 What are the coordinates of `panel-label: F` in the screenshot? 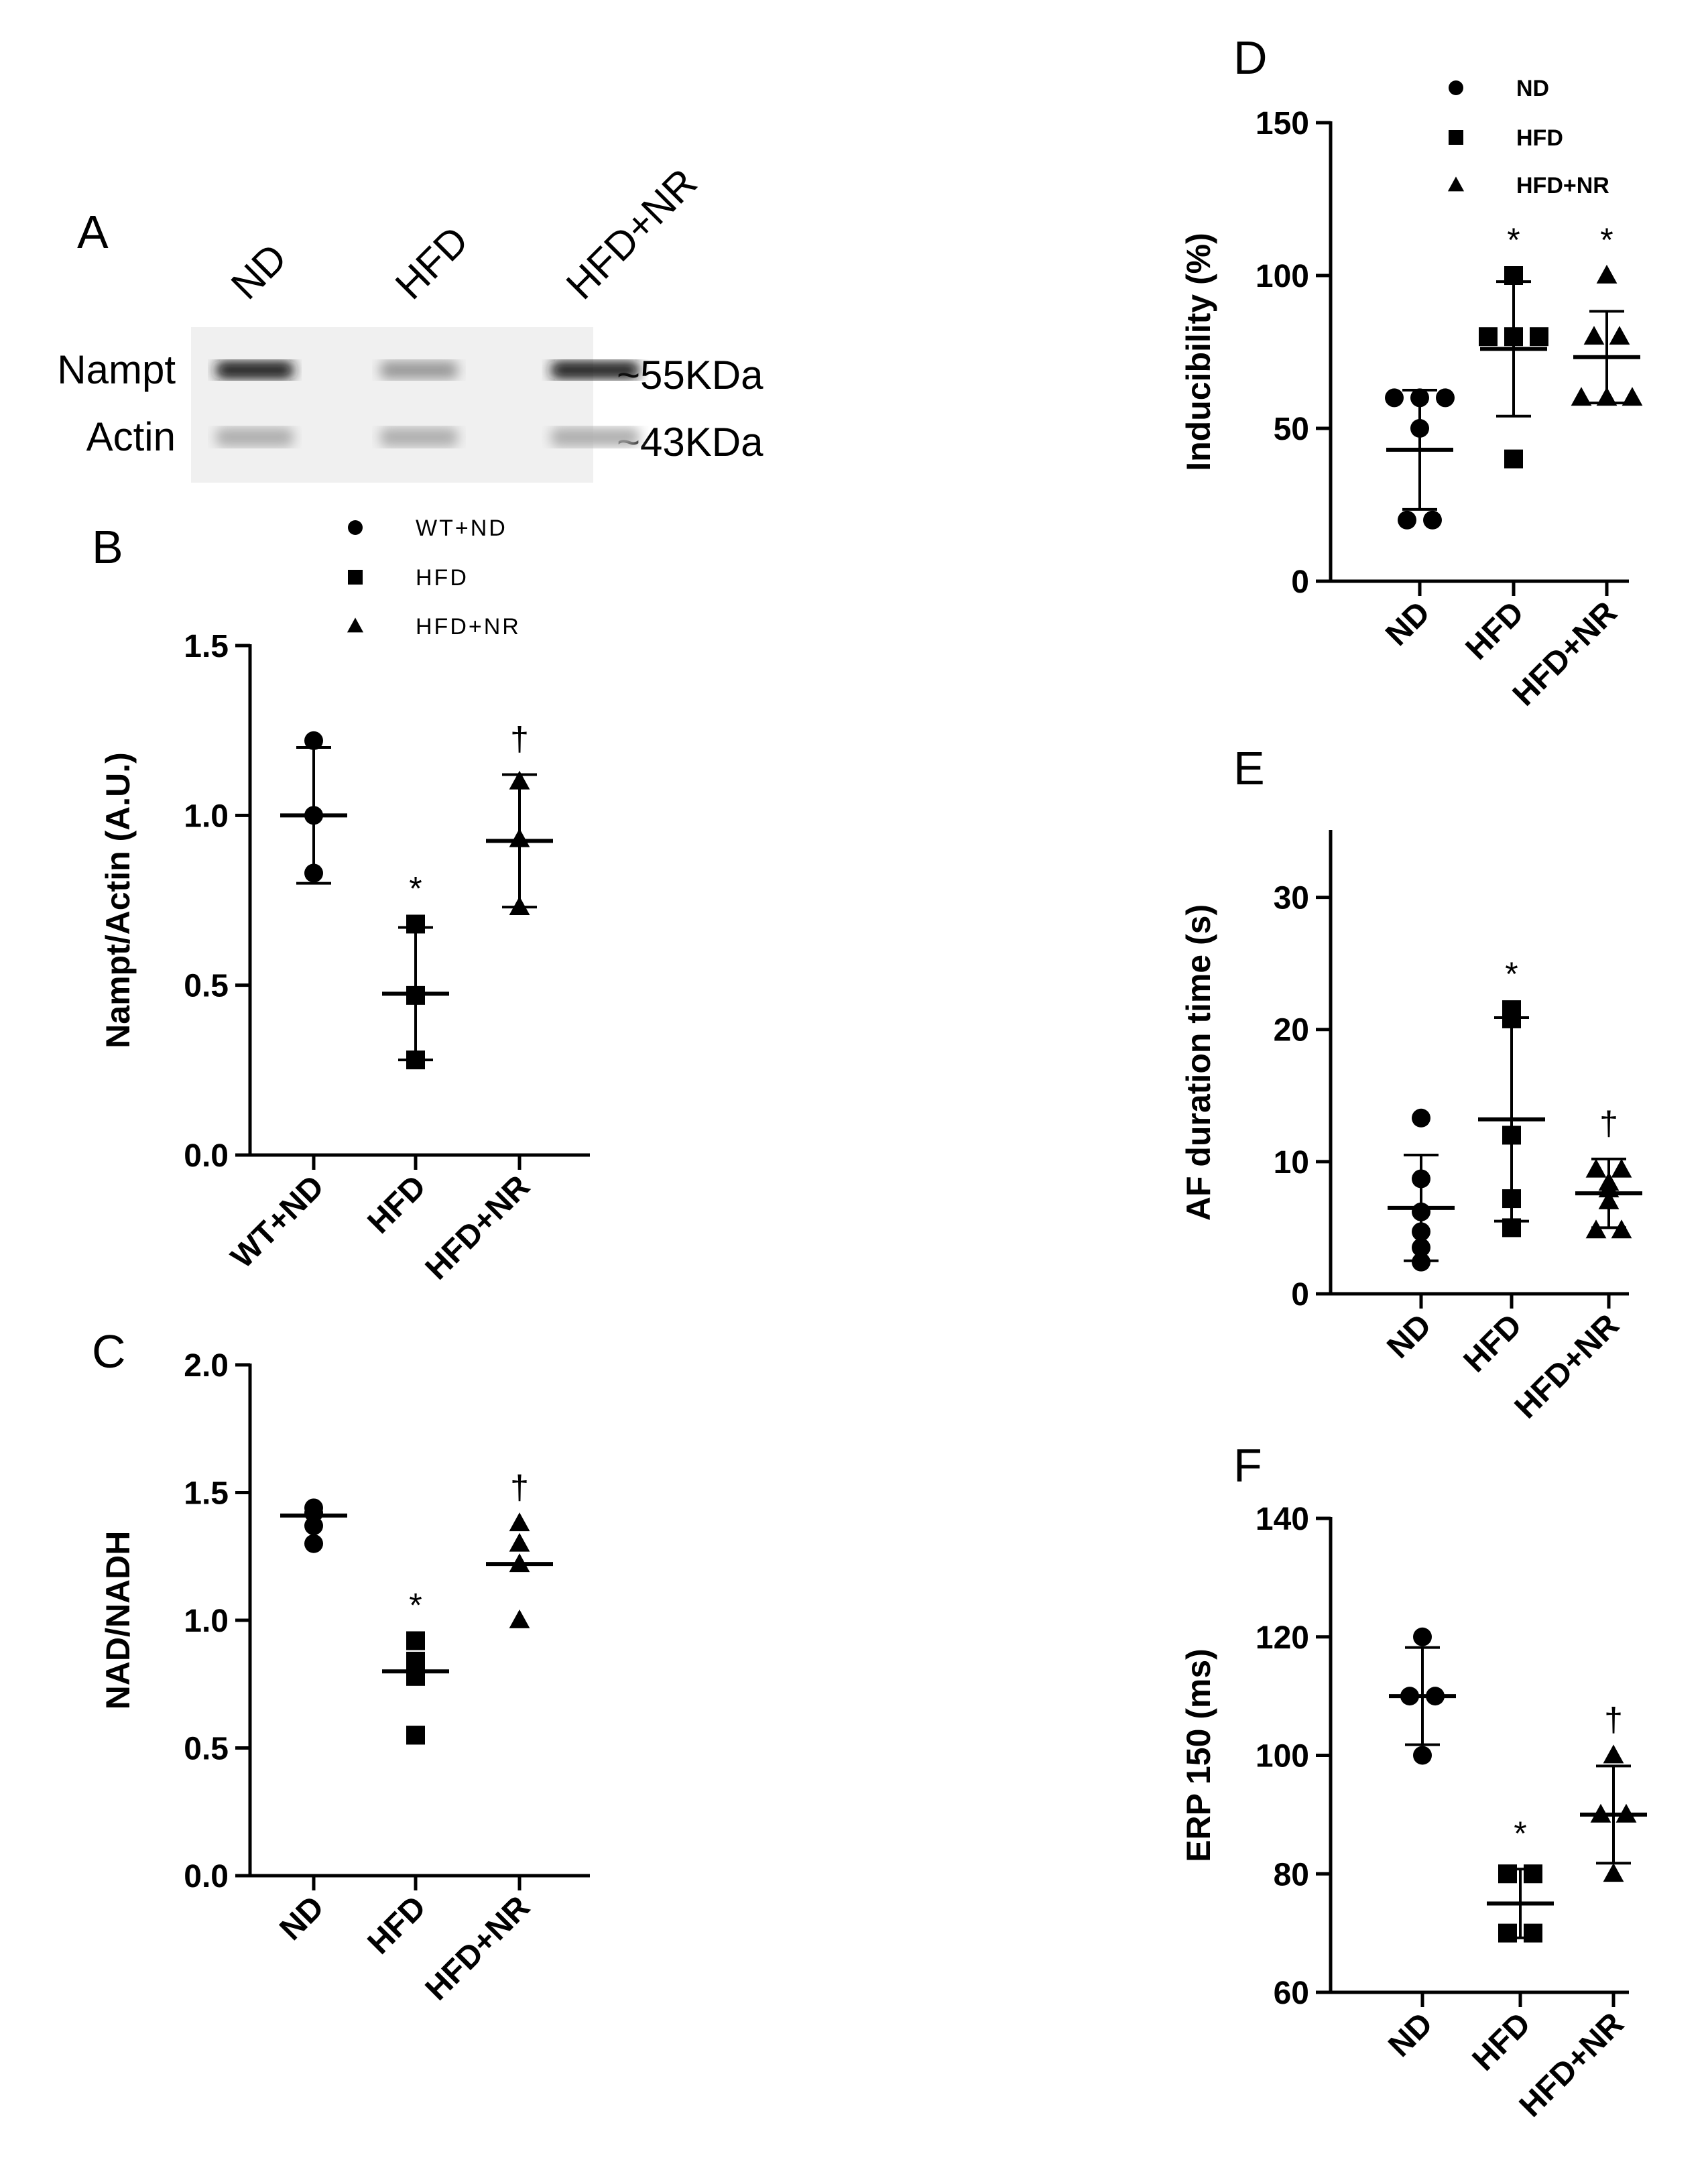 It's located at (1247, 1465).